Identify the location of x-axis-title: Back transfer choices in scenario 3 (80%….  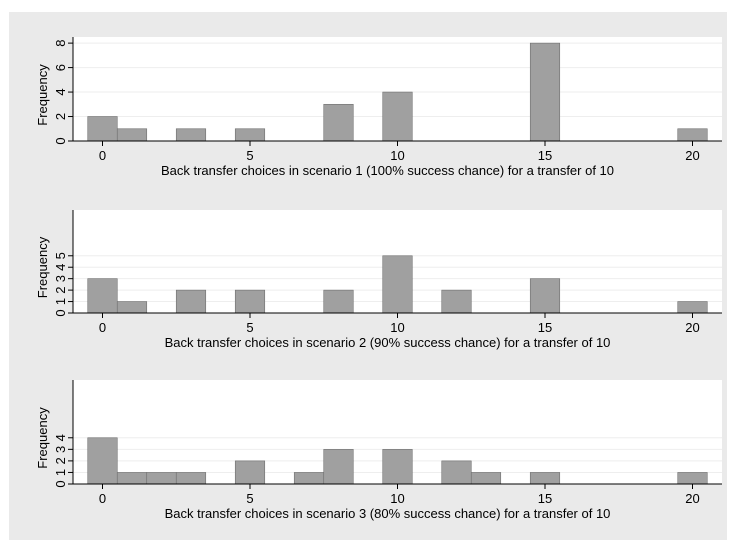
(388, 513).